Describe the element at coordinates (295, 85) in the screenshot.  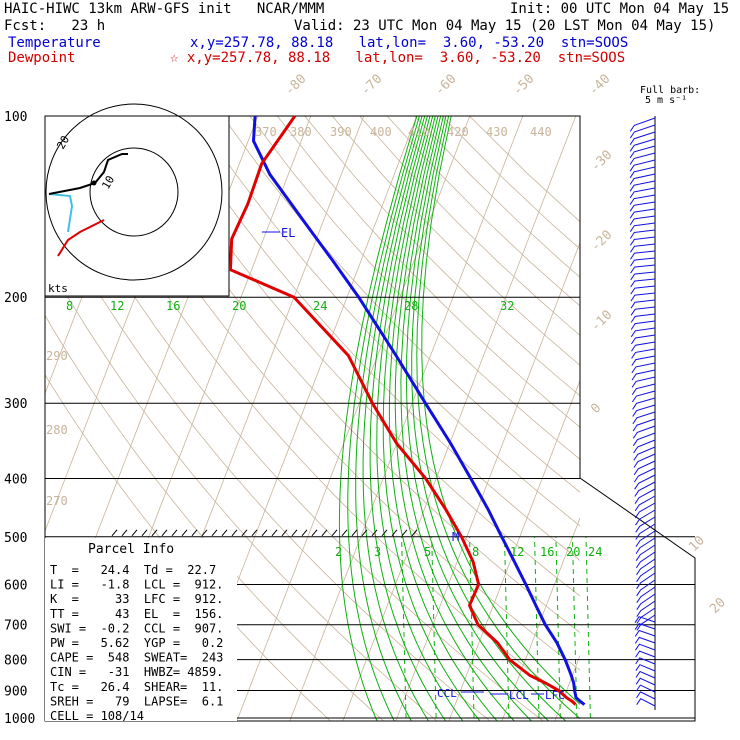
I see `isotherm-label: -80` at that location.